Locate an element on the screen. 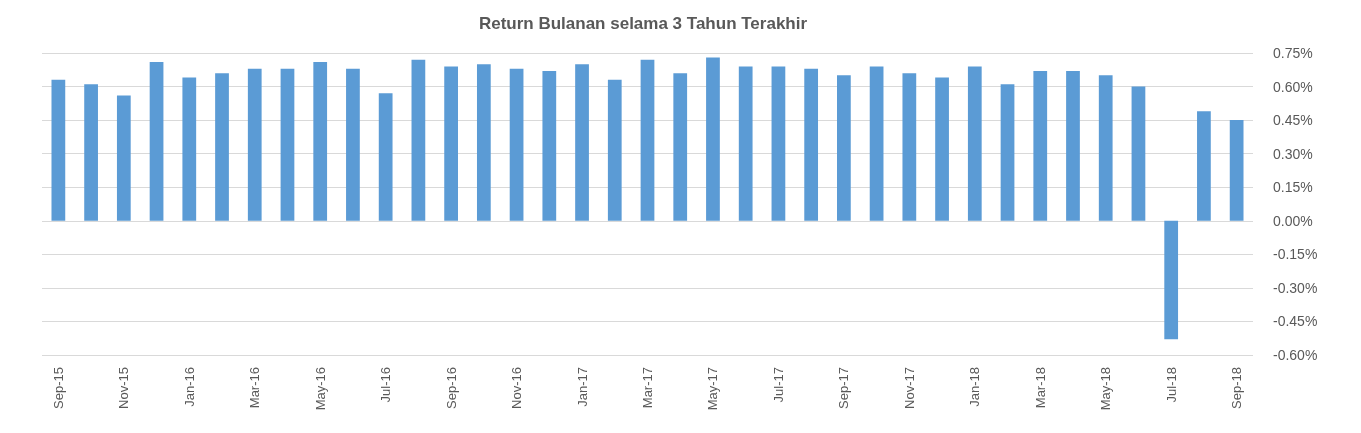 The image size is (1361, 433). y-tick-label: -0.30% is located at coordinates (1295, 287).